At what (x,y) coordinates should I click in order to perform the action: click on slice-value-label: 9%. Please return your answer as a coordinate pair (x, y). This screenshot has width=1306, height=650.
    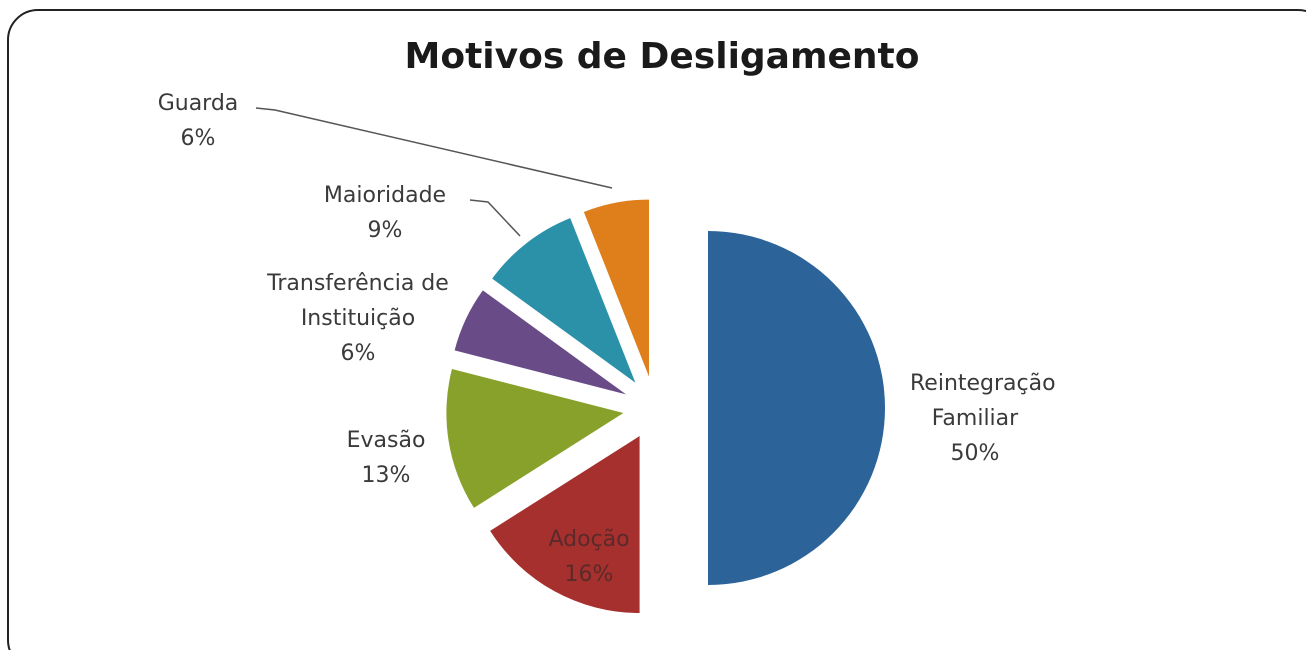
    Looking at the image, I should click on (385, 230).